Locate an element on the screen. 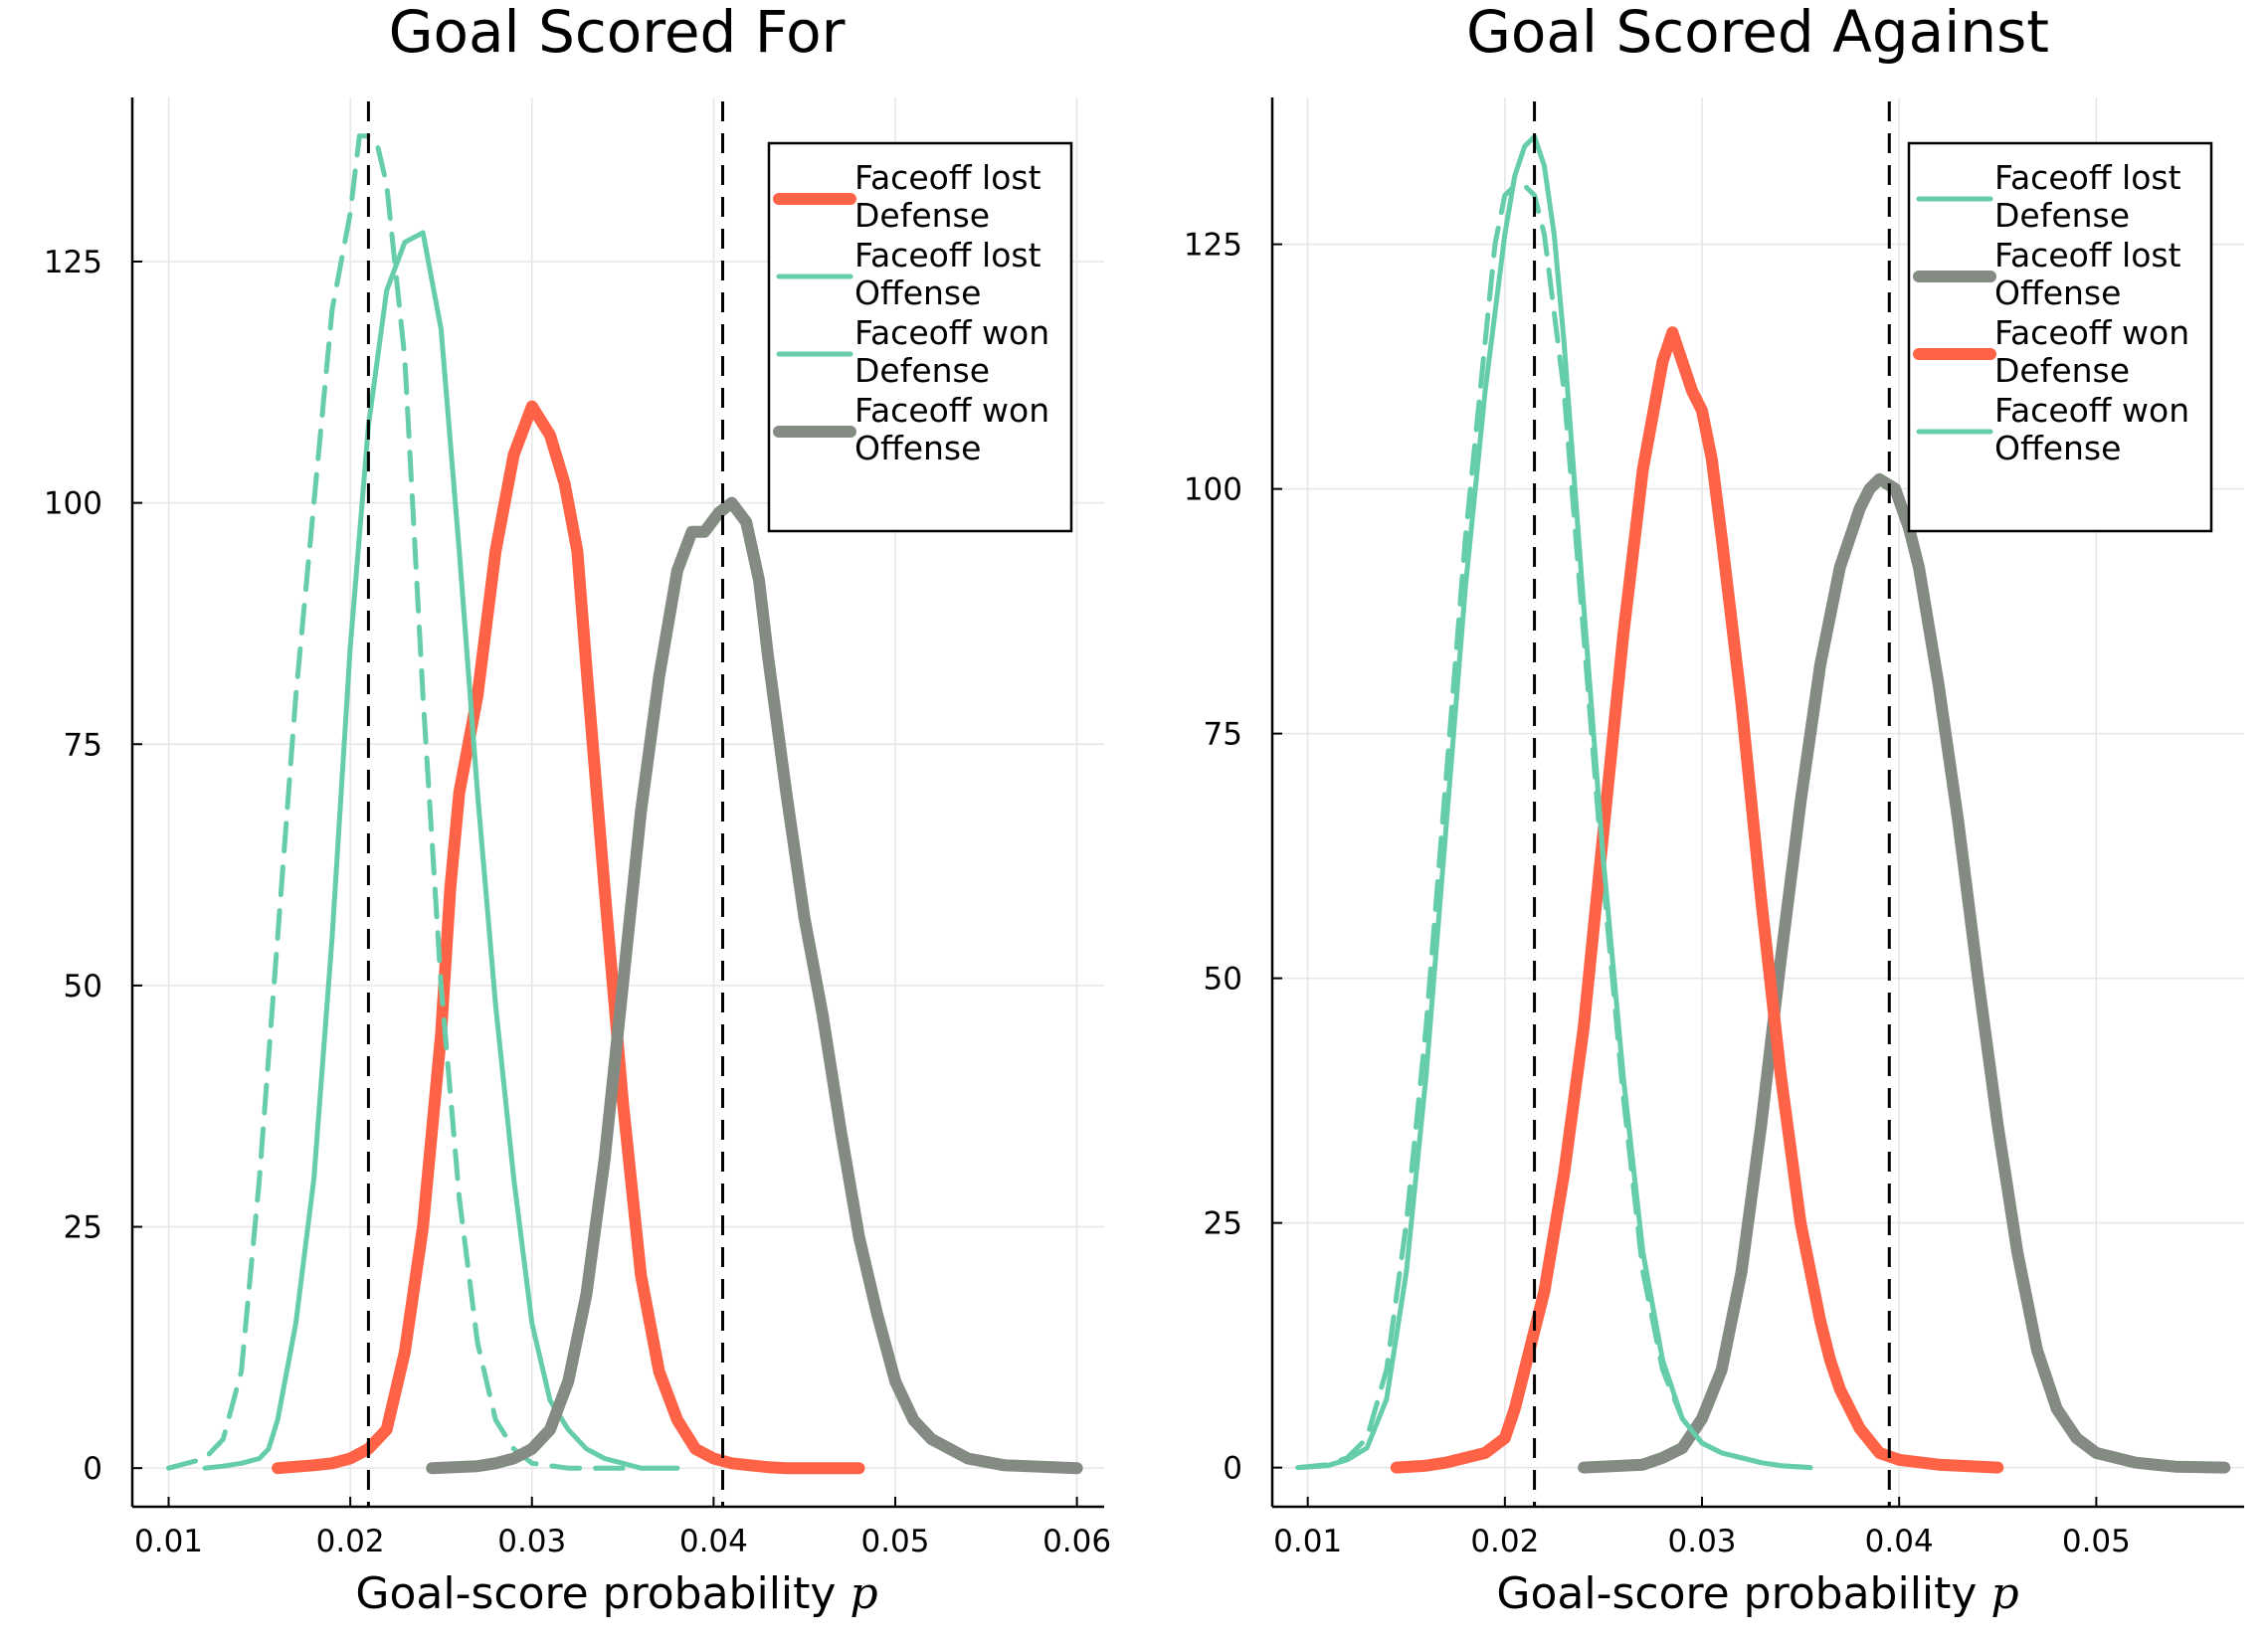 The width and height of the screenshot is (2268, 1641). chart-title: Goal Scored Against is located at coordinates (1758, 33).